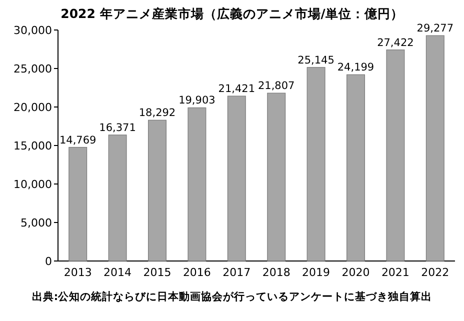  Describe the element at coordinates (36, 223) in the screenshot. I see `y-tick-label: 5,000` at that location.